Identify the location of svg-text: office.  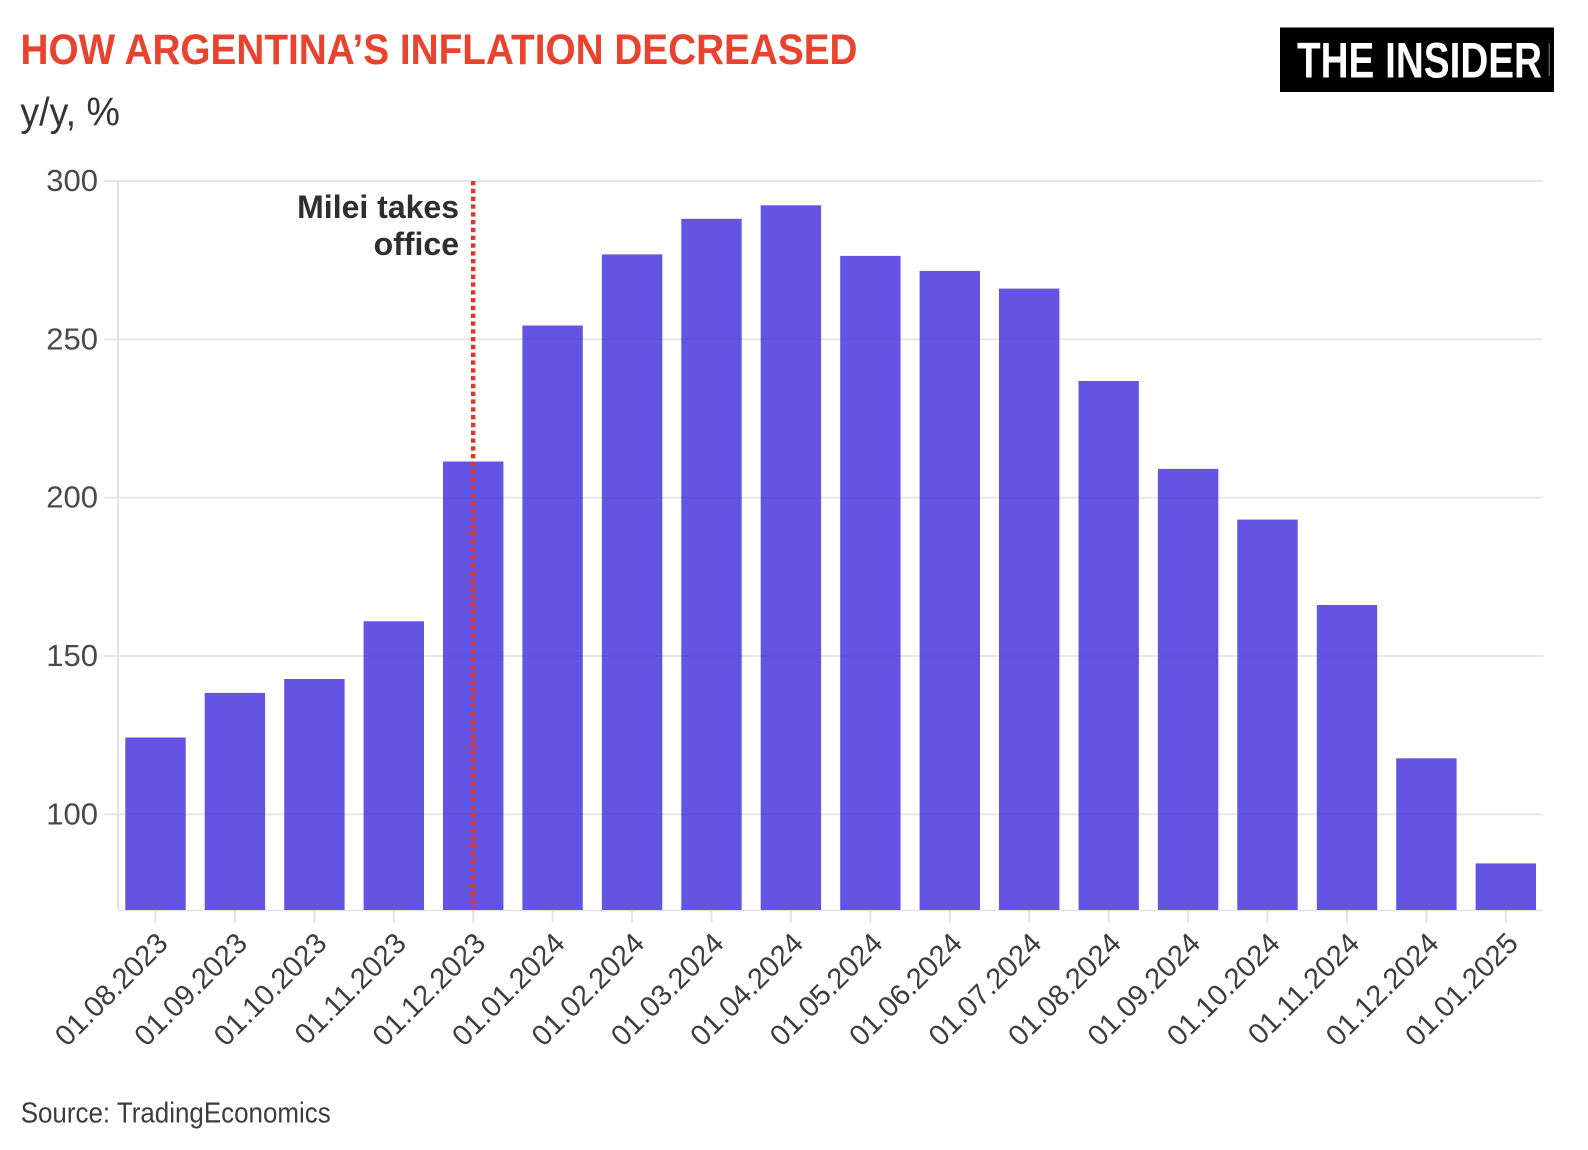
(416, 244).